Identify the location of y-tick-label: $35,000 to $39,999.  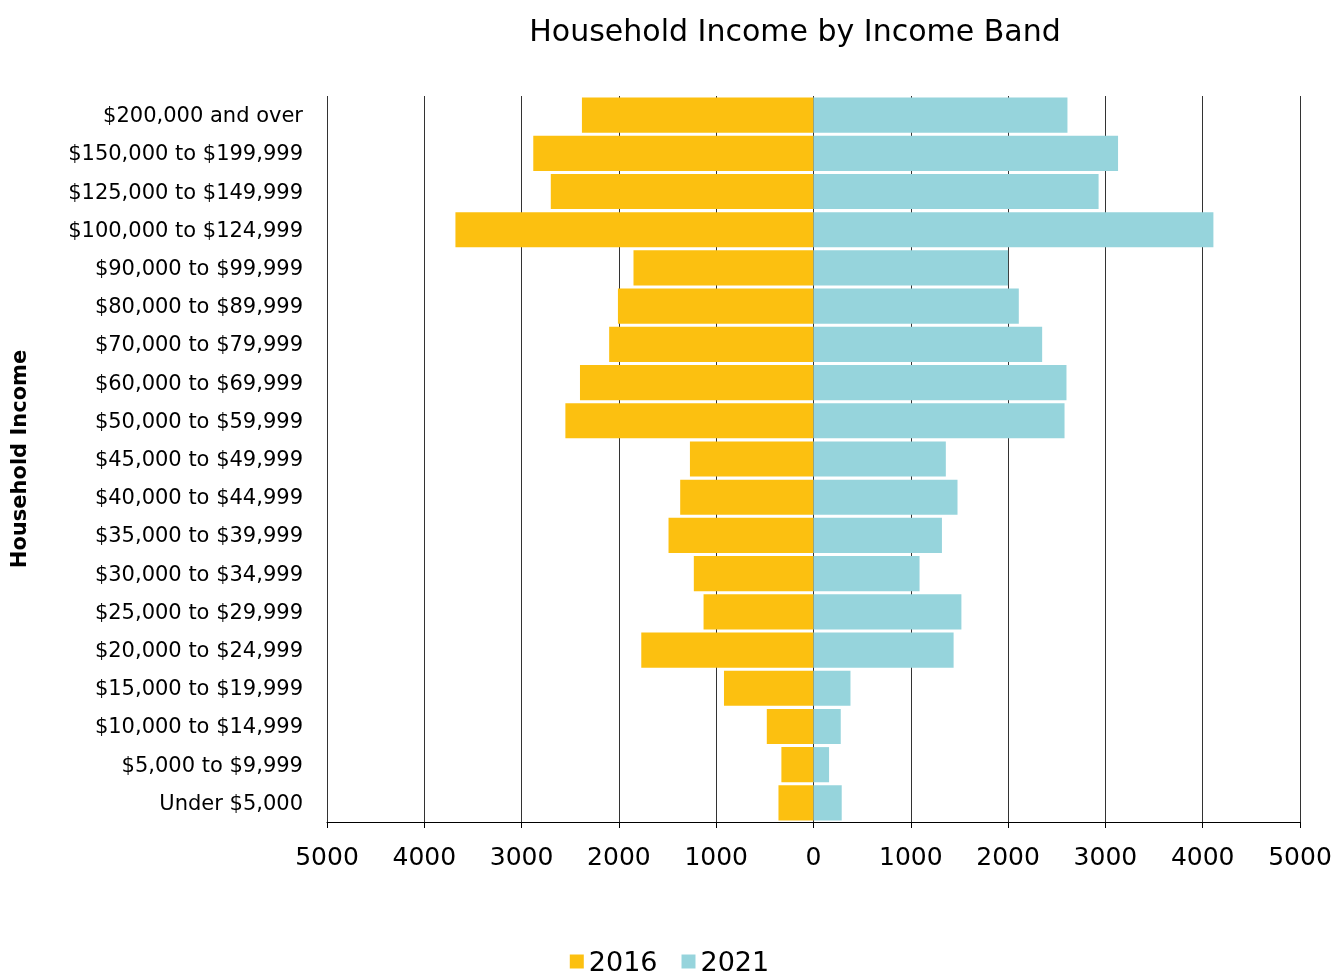
(198, 535).